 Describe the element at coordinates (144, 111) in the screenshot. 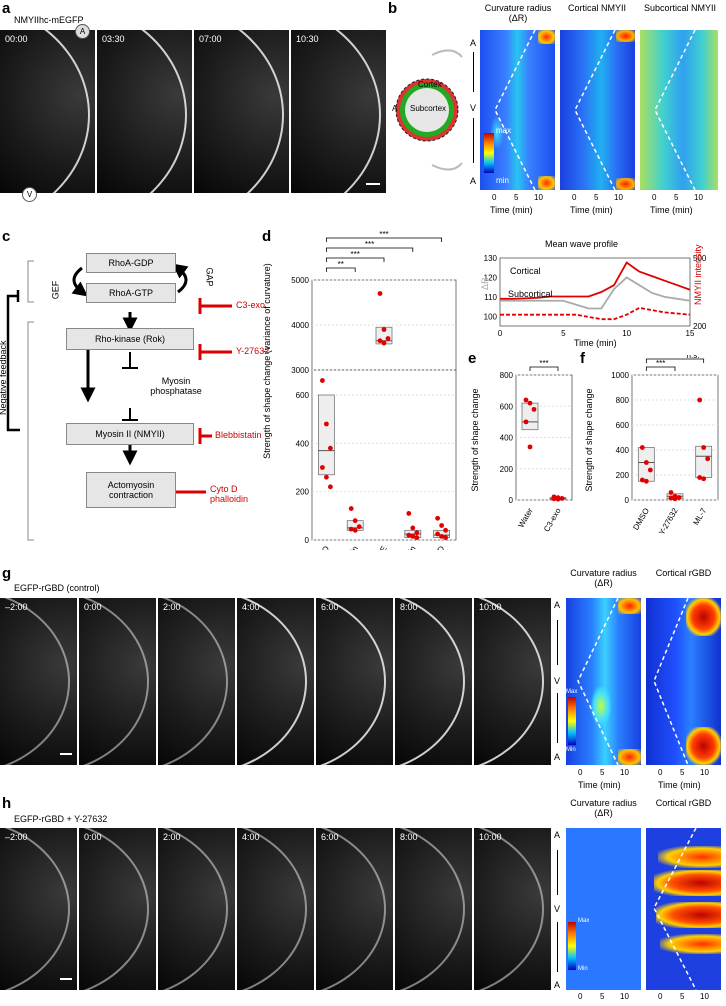

I see `micrograph: 03:30` at that location.